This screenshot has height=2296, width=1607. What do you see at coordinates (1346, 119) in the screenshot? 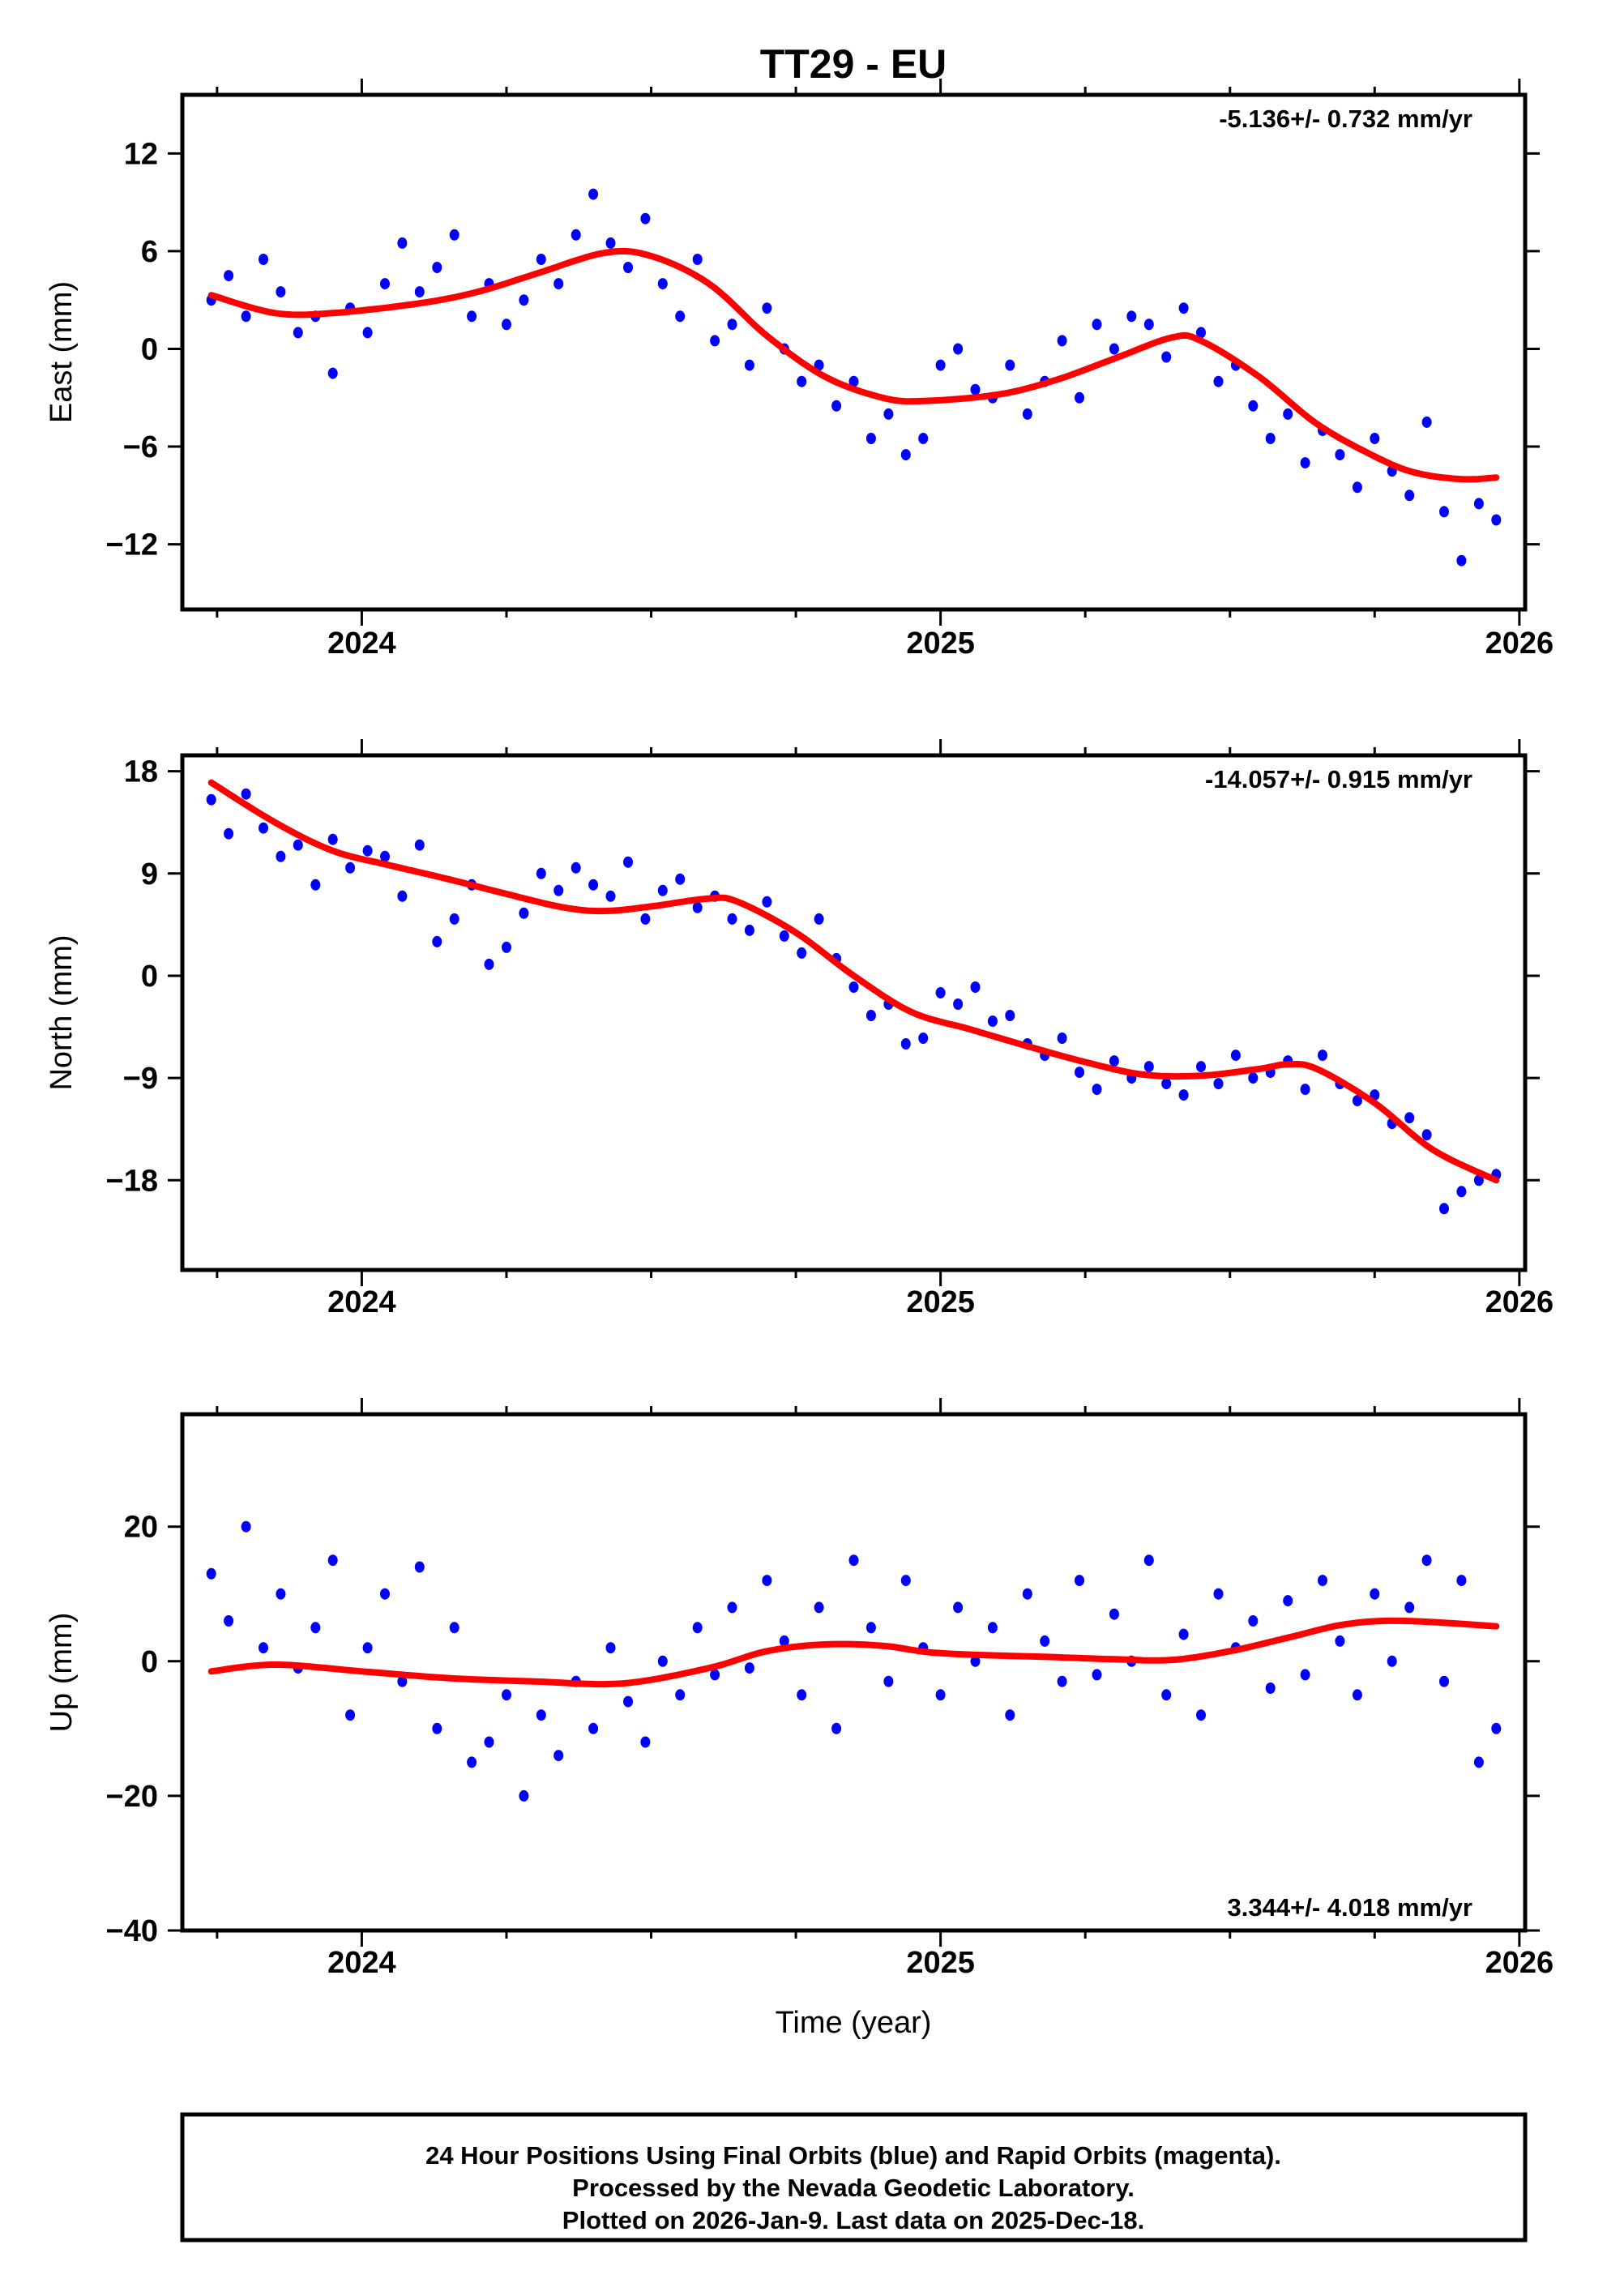
I see `east-rate-label: -5.136+/- 0.732 mm/yr` at bounding box center [1346, 119].